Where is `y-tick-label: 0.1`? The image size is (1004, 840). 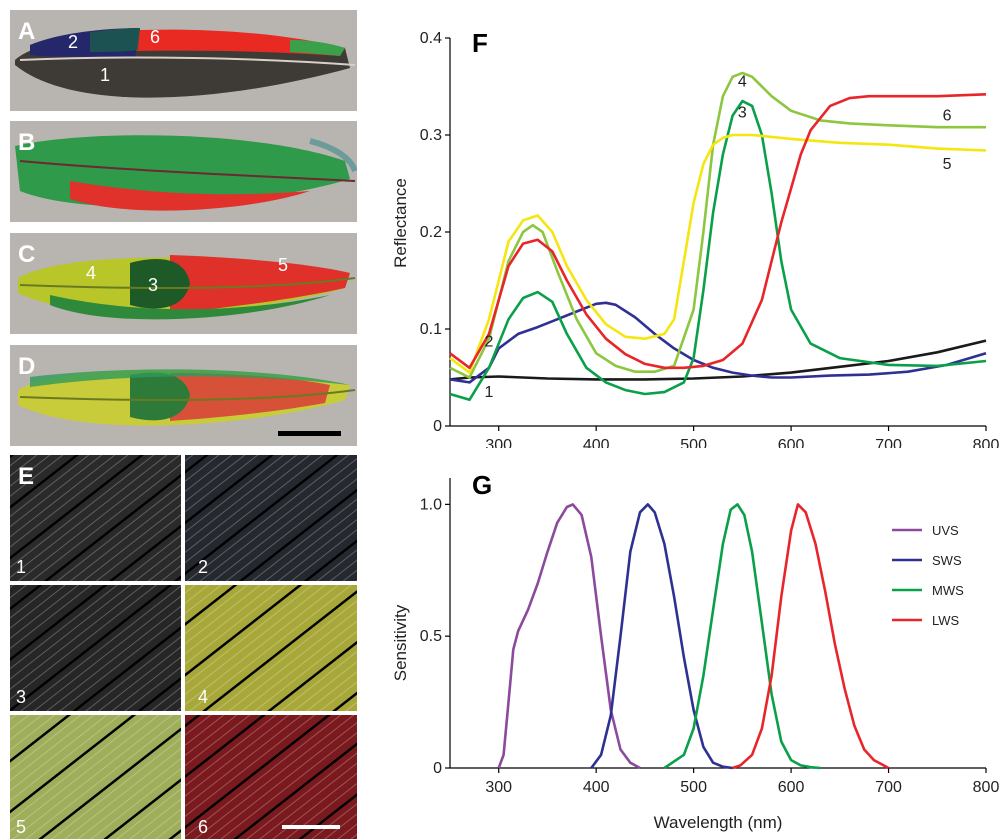 y-tick-label: 0.1 is located at coordinates (431, 329).